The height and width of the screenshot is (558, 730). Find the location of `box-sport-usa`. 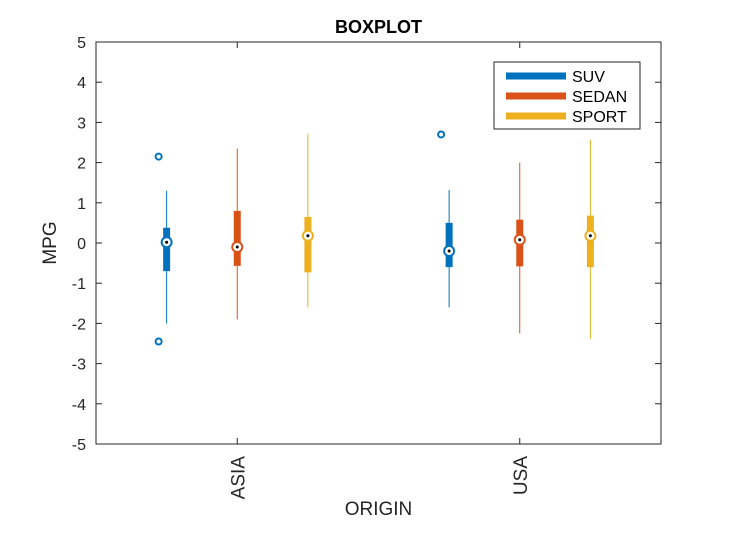

box-sport-usa is located at coordinates (590, 239).